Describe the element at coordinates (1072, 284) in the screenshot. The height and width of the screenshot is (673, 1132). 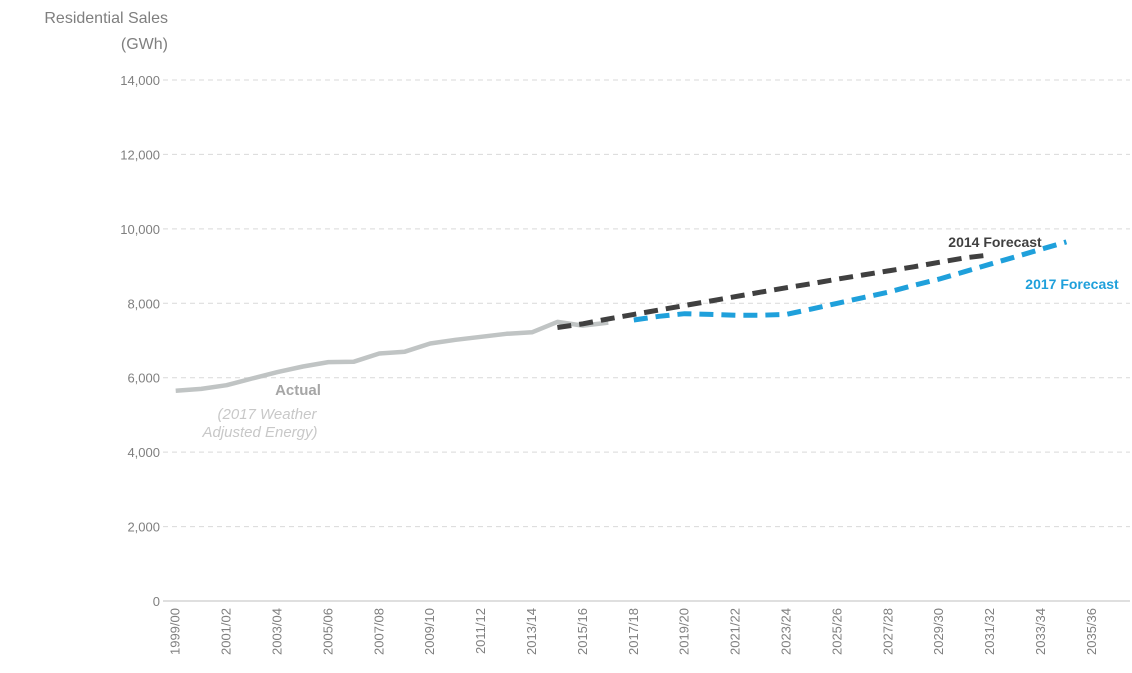
I see `forecast-2017-label: 2017 Forecast` at that location.